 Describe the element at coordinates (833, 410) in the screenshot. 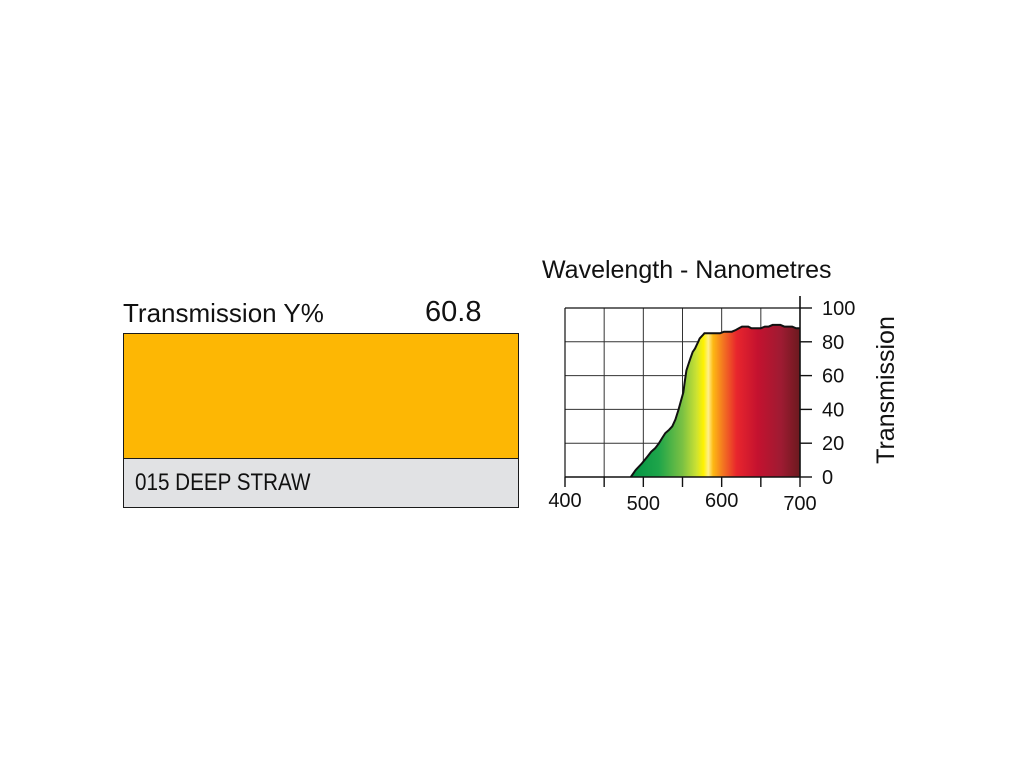

I see `y-tick-label: 40` at that location.